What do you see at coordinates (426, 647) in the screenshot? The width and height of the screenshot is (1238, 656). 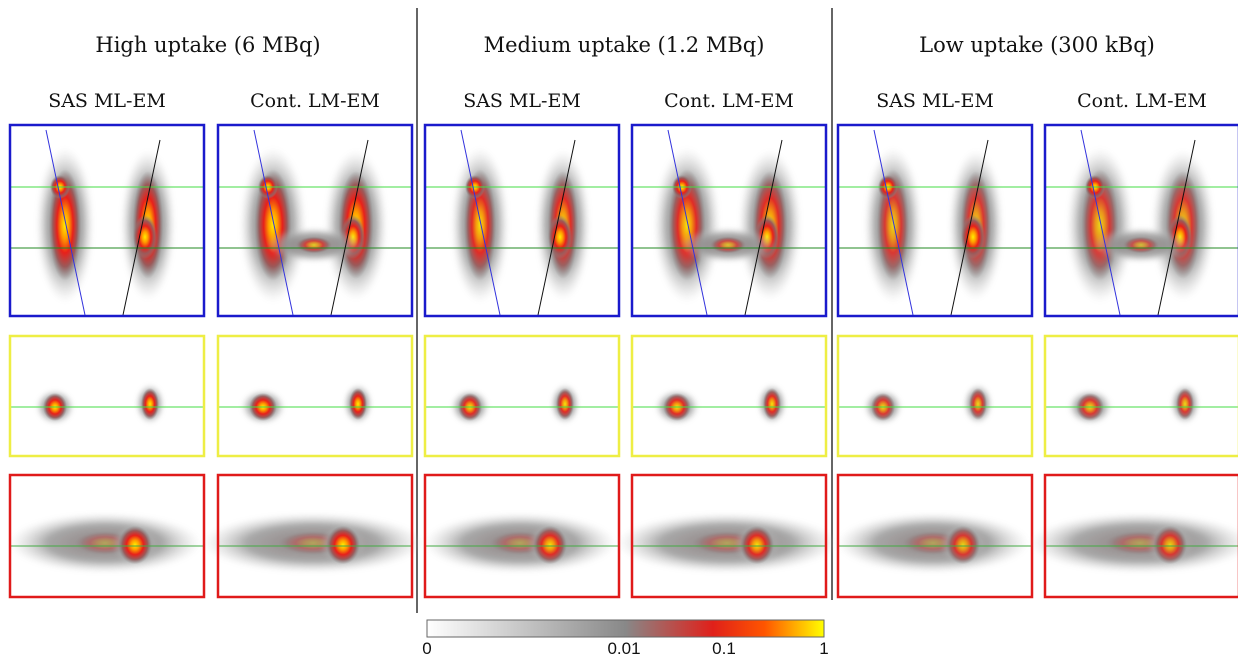 I see `colorbar-label: 0` at bounding box center [426, 647].